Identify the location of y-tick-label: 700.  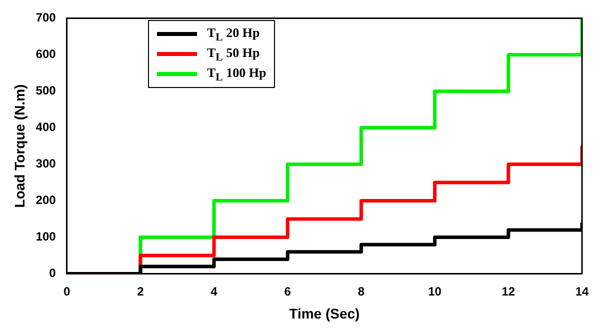
(46, 17).